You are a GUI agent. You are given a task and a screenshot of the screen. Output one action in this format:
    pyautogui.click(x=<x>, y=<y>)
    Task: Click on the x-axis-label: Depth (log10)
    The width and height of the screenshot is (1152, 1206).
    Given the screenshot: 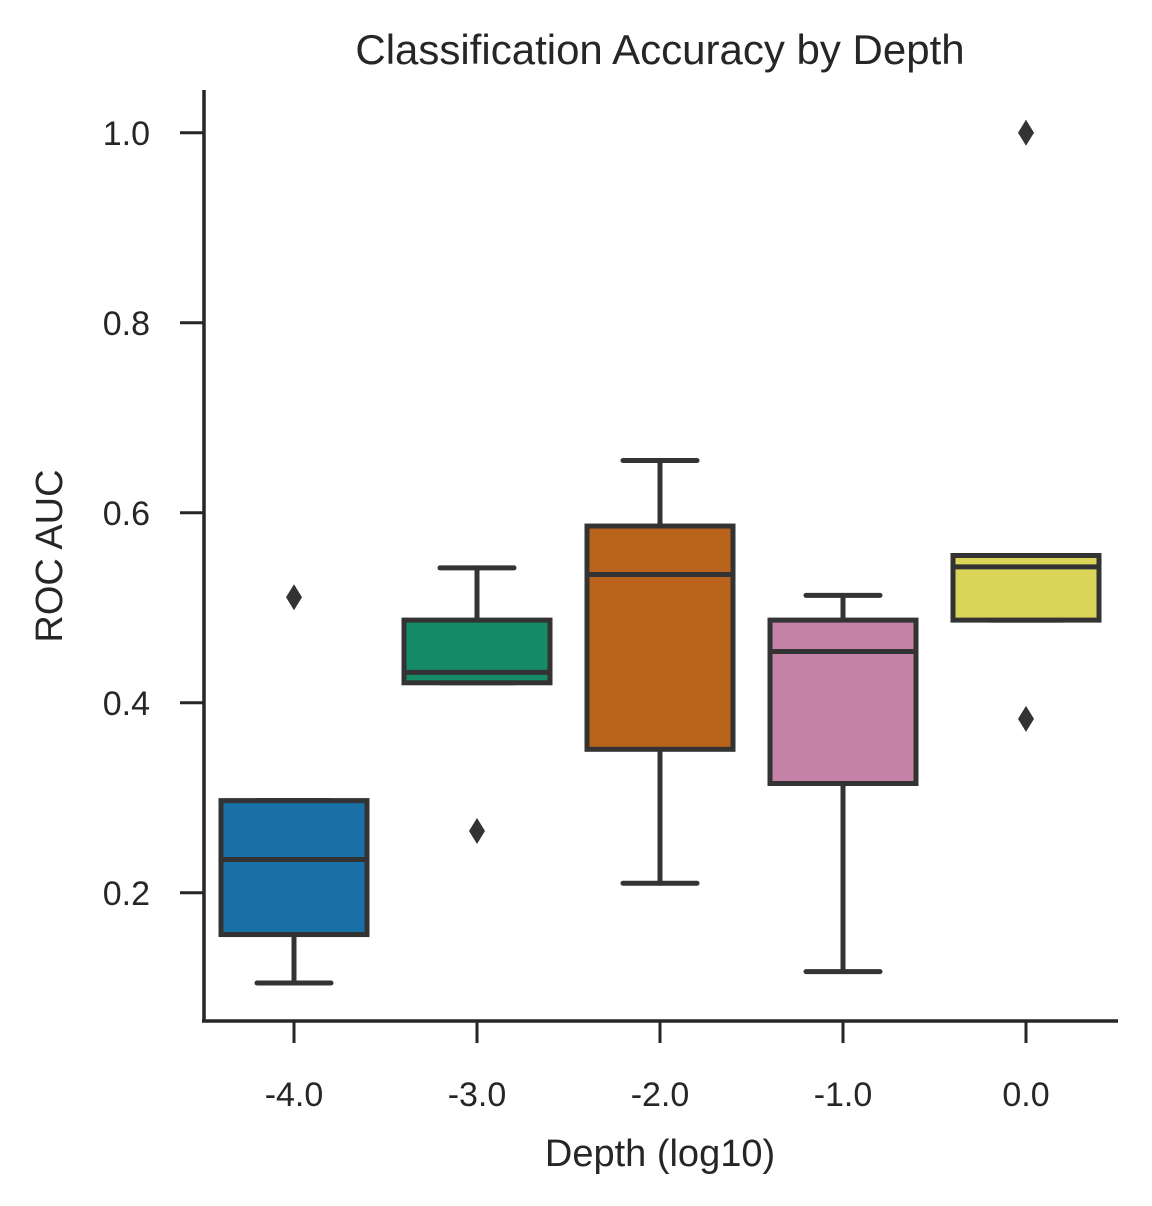 What is the action you would take?
    pyautogui.click(x=660, y=1154)
    